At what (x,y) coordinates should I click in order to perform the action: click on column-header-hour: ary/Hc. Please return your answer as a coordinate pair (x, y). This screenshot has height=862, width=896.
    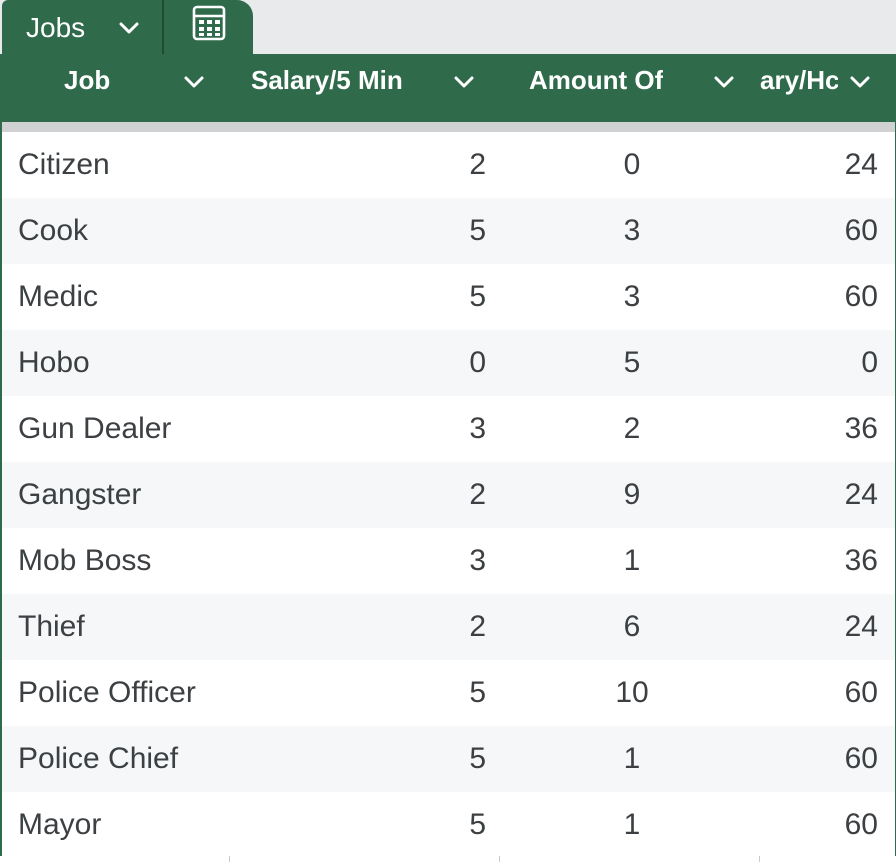
    Looking at the image, I should click on (799, 80).